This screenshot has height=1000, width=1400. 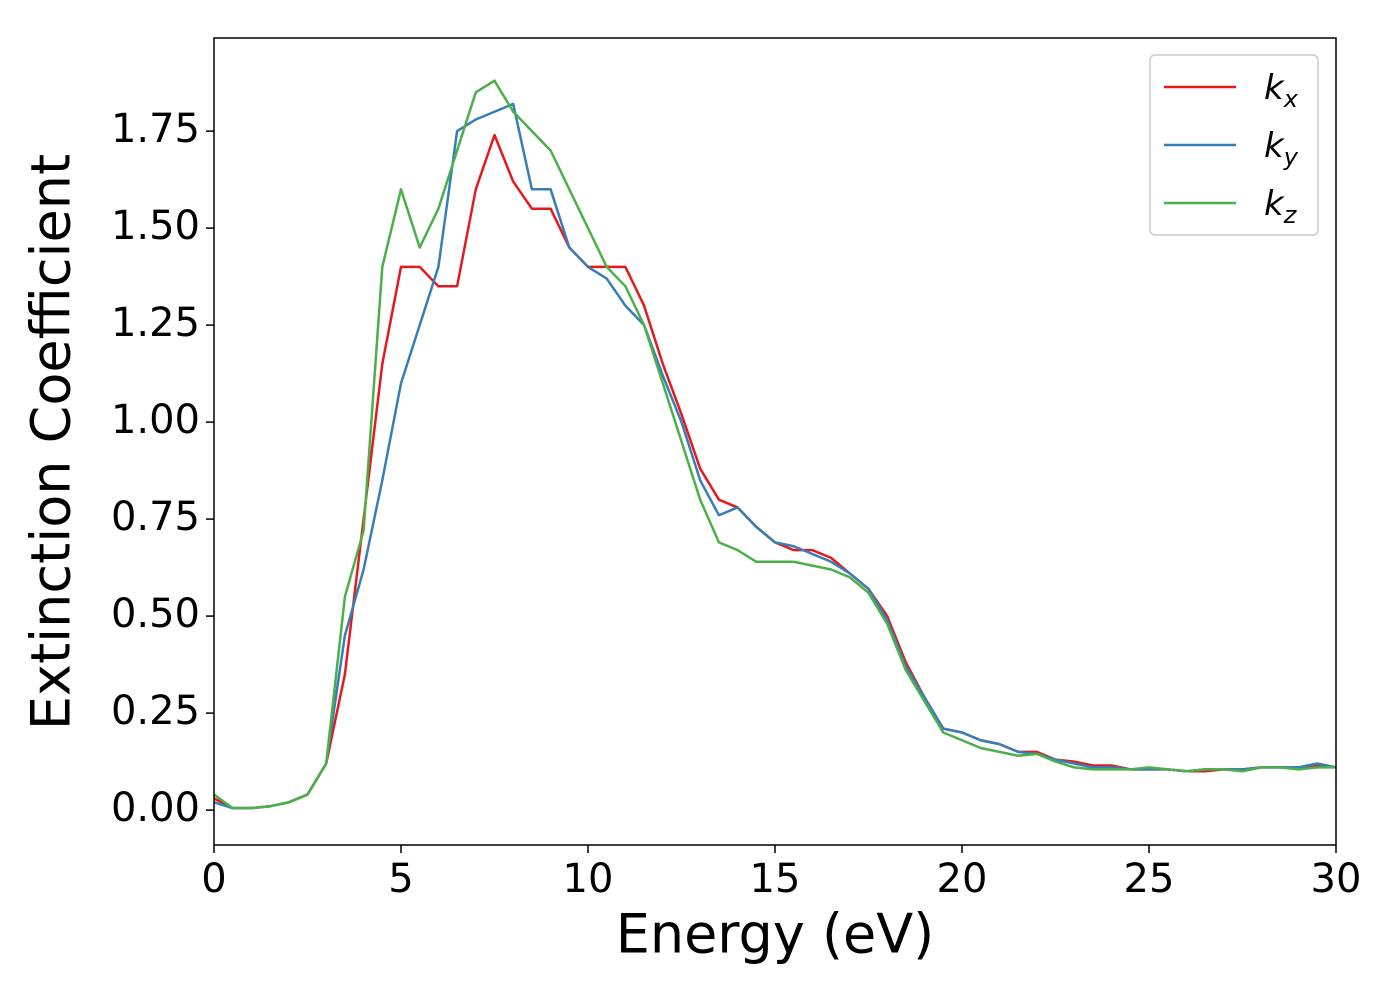 I want to click on x-tick-label: 10, so click(x=588, y=879).